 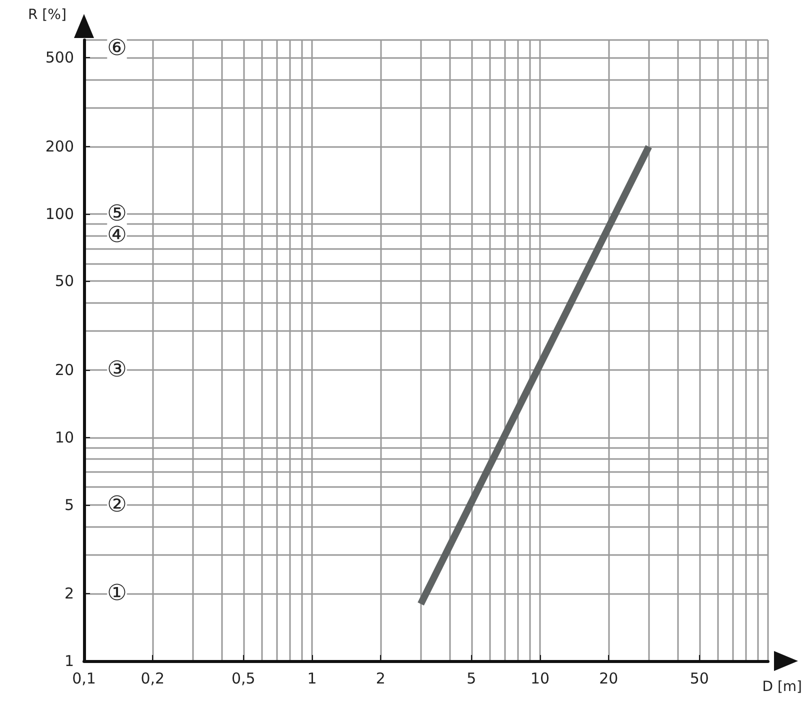 I want to click on y-tick-label: 100, so click(x=59, y=213).